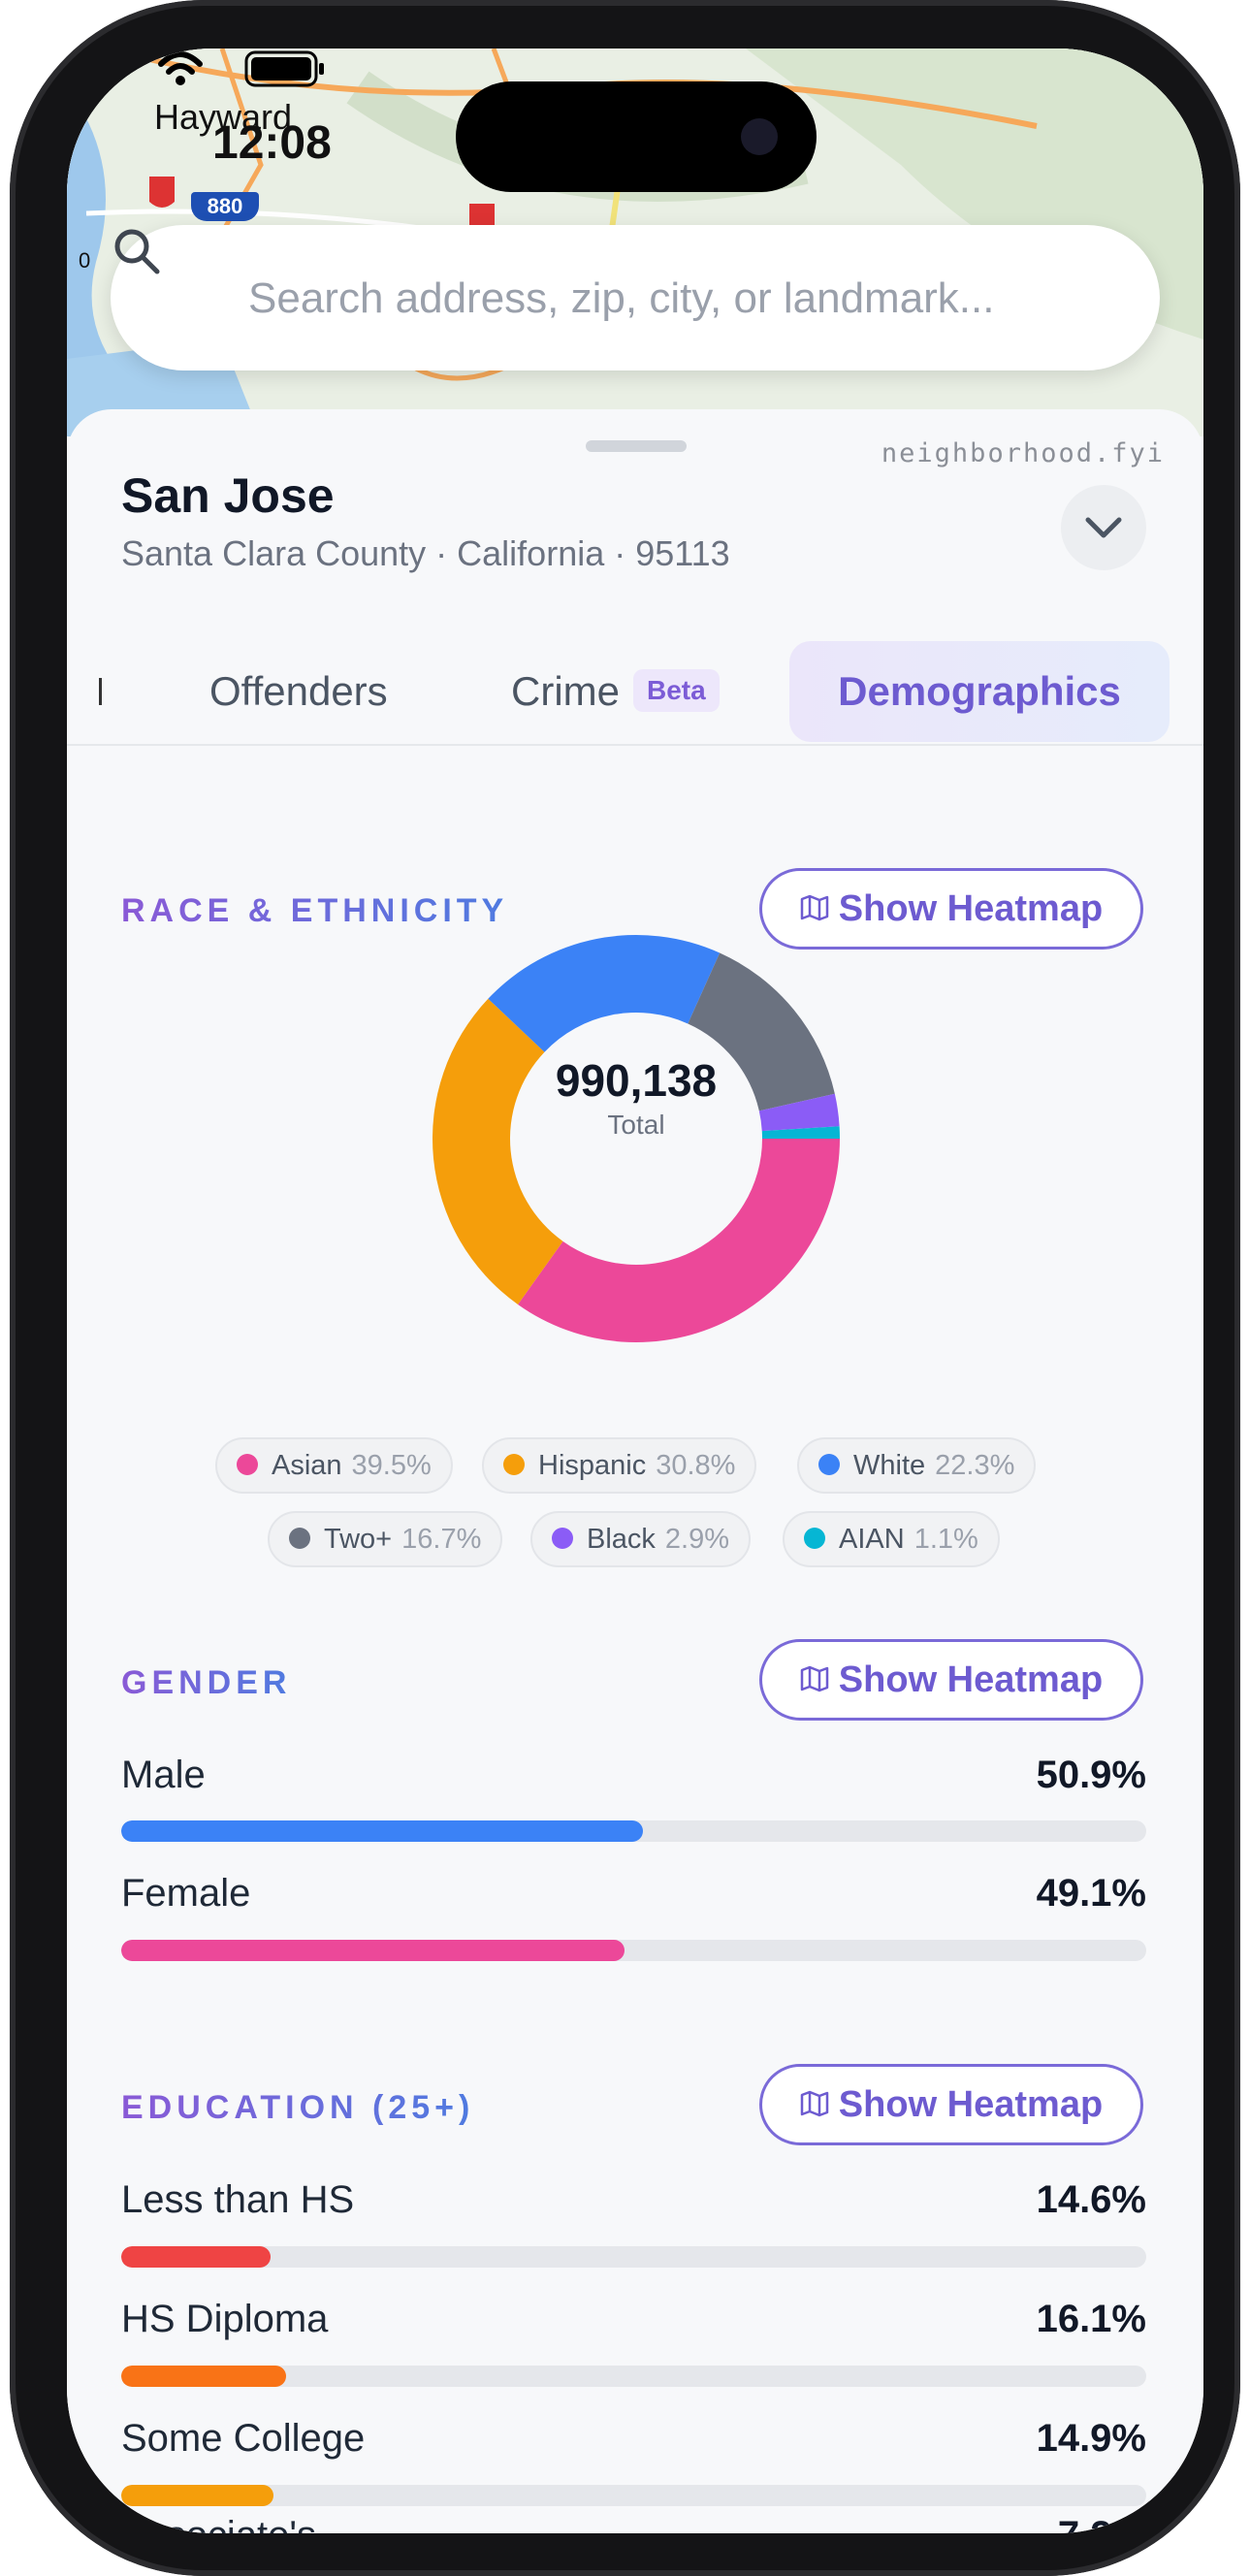 The width and height of the screenshot is (1250, 2576). I want to click on education-label-hs-diploma: HS Diploma, so click(225, 2319).